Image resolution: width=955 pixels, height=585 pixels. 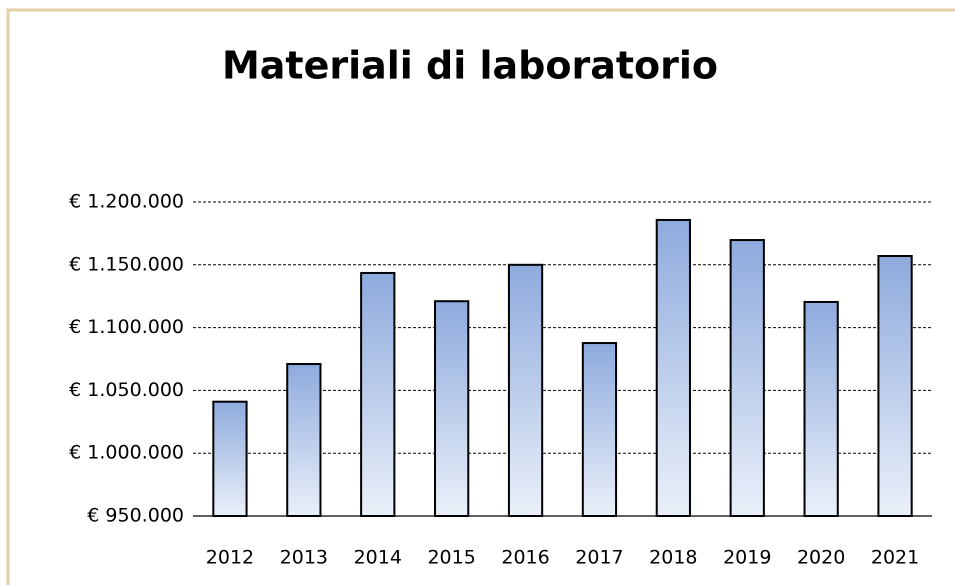 I want to click on x-tick-label: 2013, so click(x=304, y=558).